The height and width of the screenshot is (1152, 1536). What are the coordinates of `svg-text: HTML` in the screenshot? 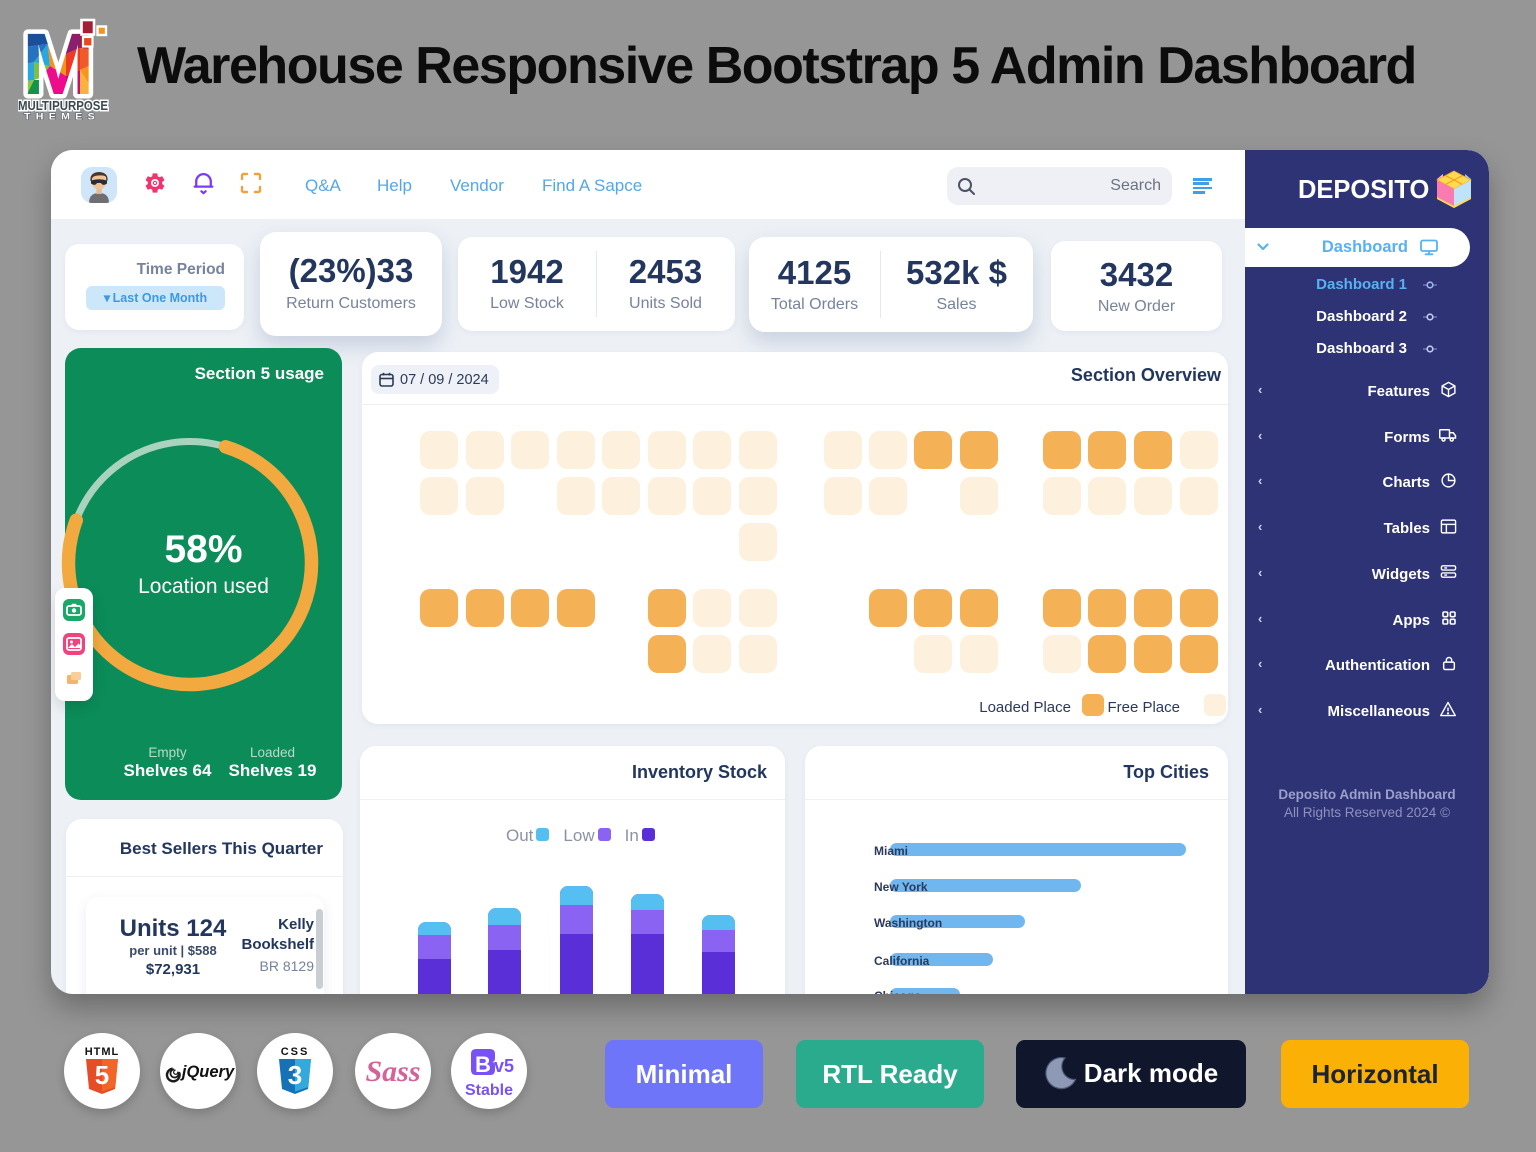 It's located at (102, 1052).